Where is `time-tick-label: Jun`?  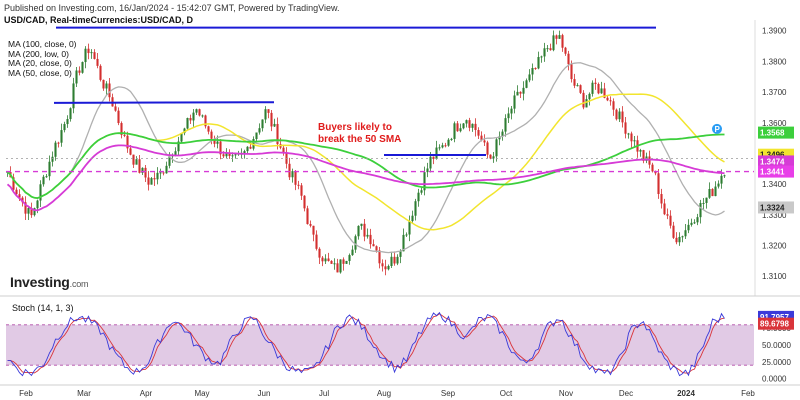
time-tick-label: Jun is located at coordinates (264, 393).